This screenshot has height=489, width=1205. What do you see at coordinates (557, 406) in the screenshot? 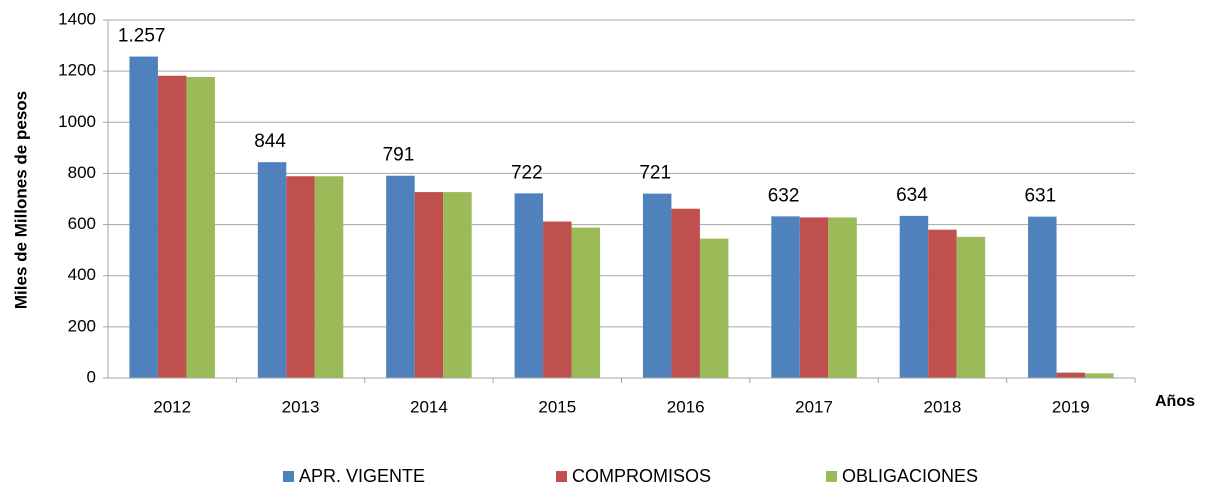
I see `x-tick-label: 2015` at bounding box center [557, 406].